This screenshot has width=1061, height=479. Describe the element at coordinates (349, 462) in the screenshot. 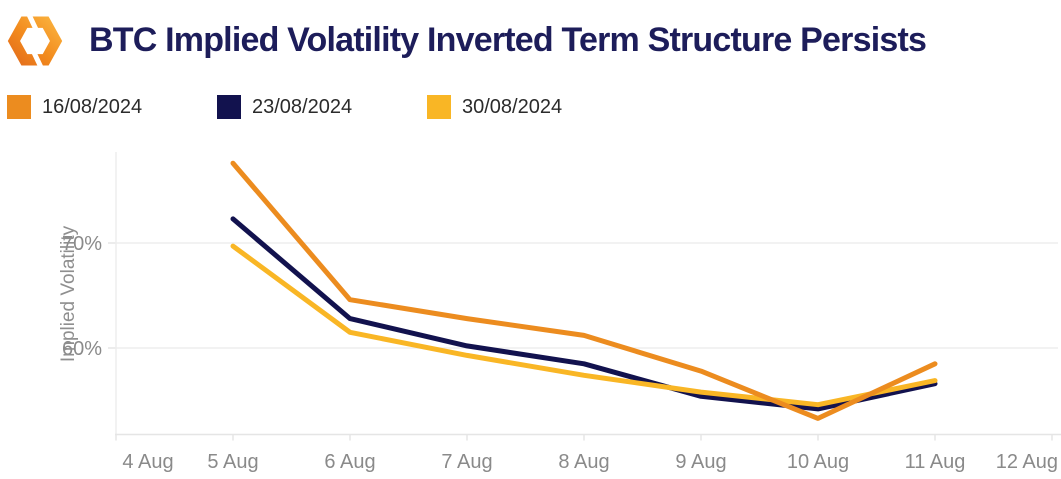

I see `x-tick-label: 6 Aug` at that location.